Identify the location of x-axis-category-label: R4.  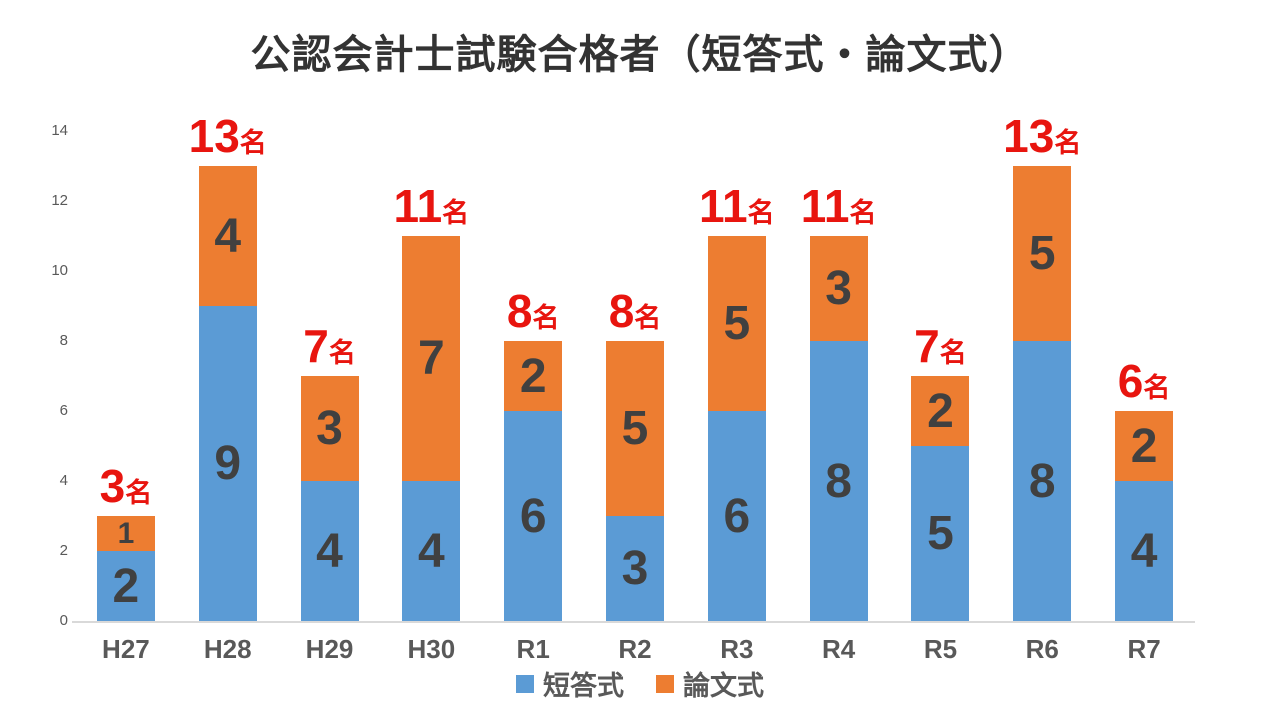
(839, 649).